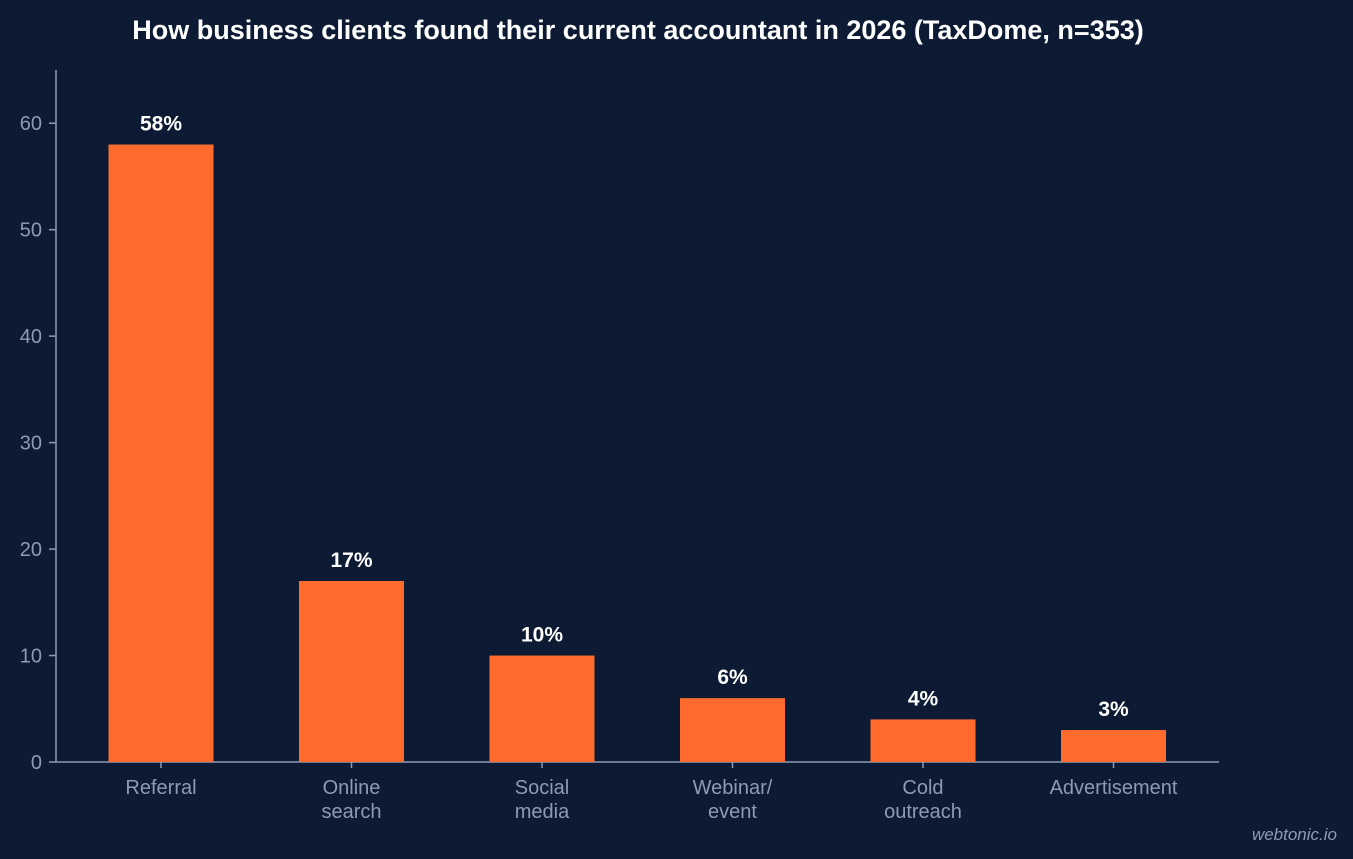 Image resolution: width=1353 pixels, height=859 pixels. What do you see at coordinates (922, 788) in the screenshot?
I see `x-tick-label-line: Cold` at bounding box center [922, 788].